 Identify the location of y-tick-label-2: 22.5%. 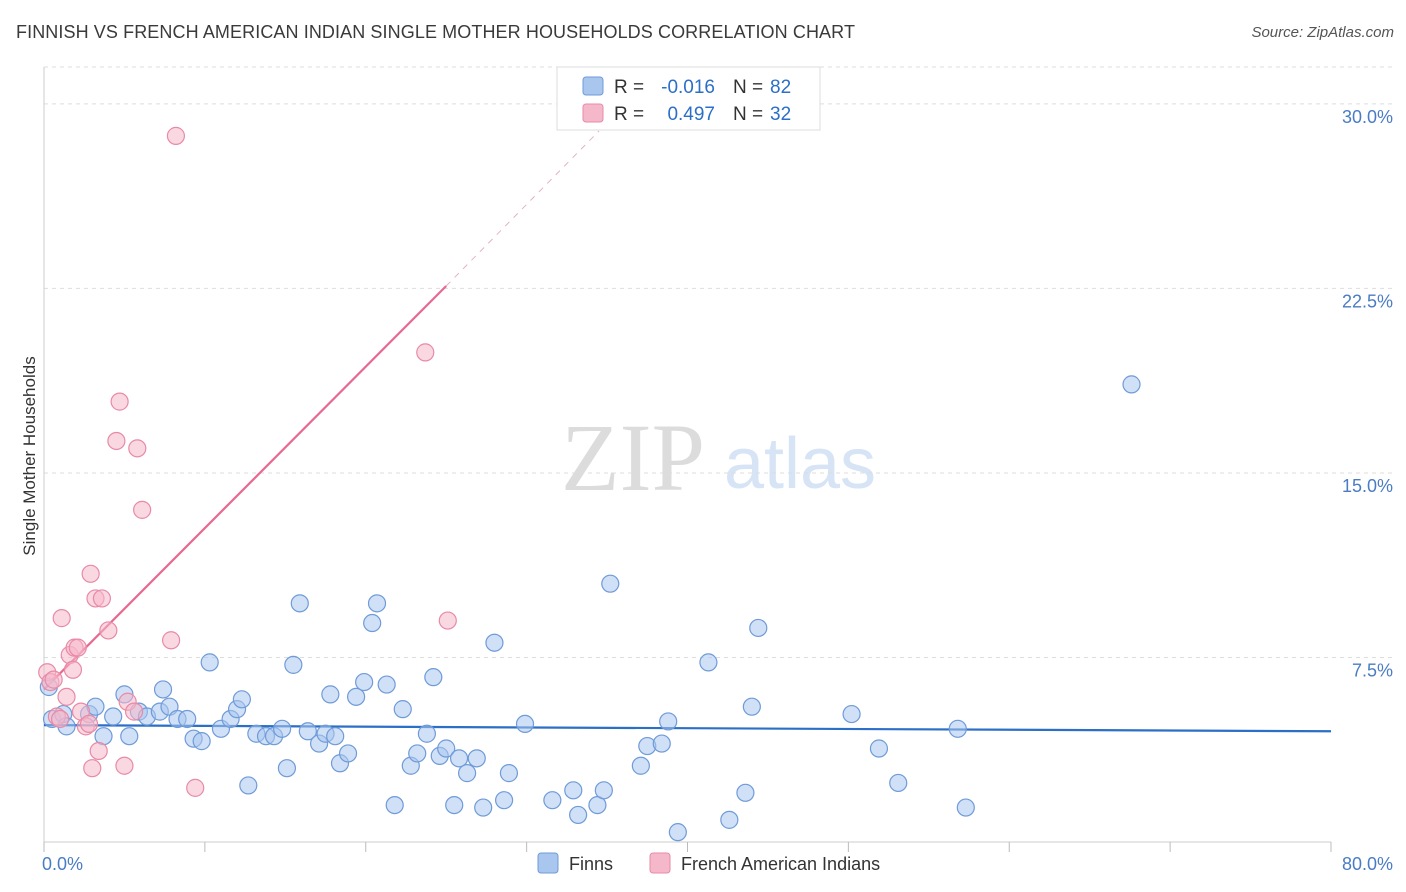
(1367, 301).